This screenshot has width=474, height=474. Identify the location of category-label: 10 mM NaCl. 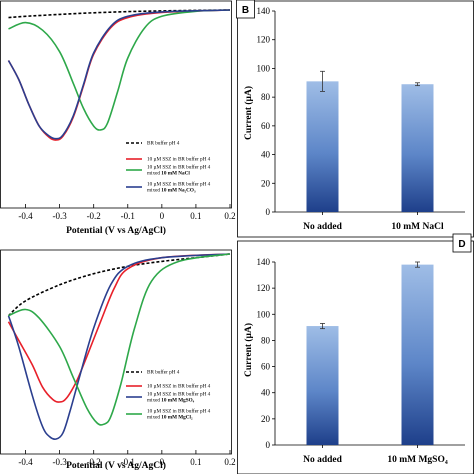
(417, 227).